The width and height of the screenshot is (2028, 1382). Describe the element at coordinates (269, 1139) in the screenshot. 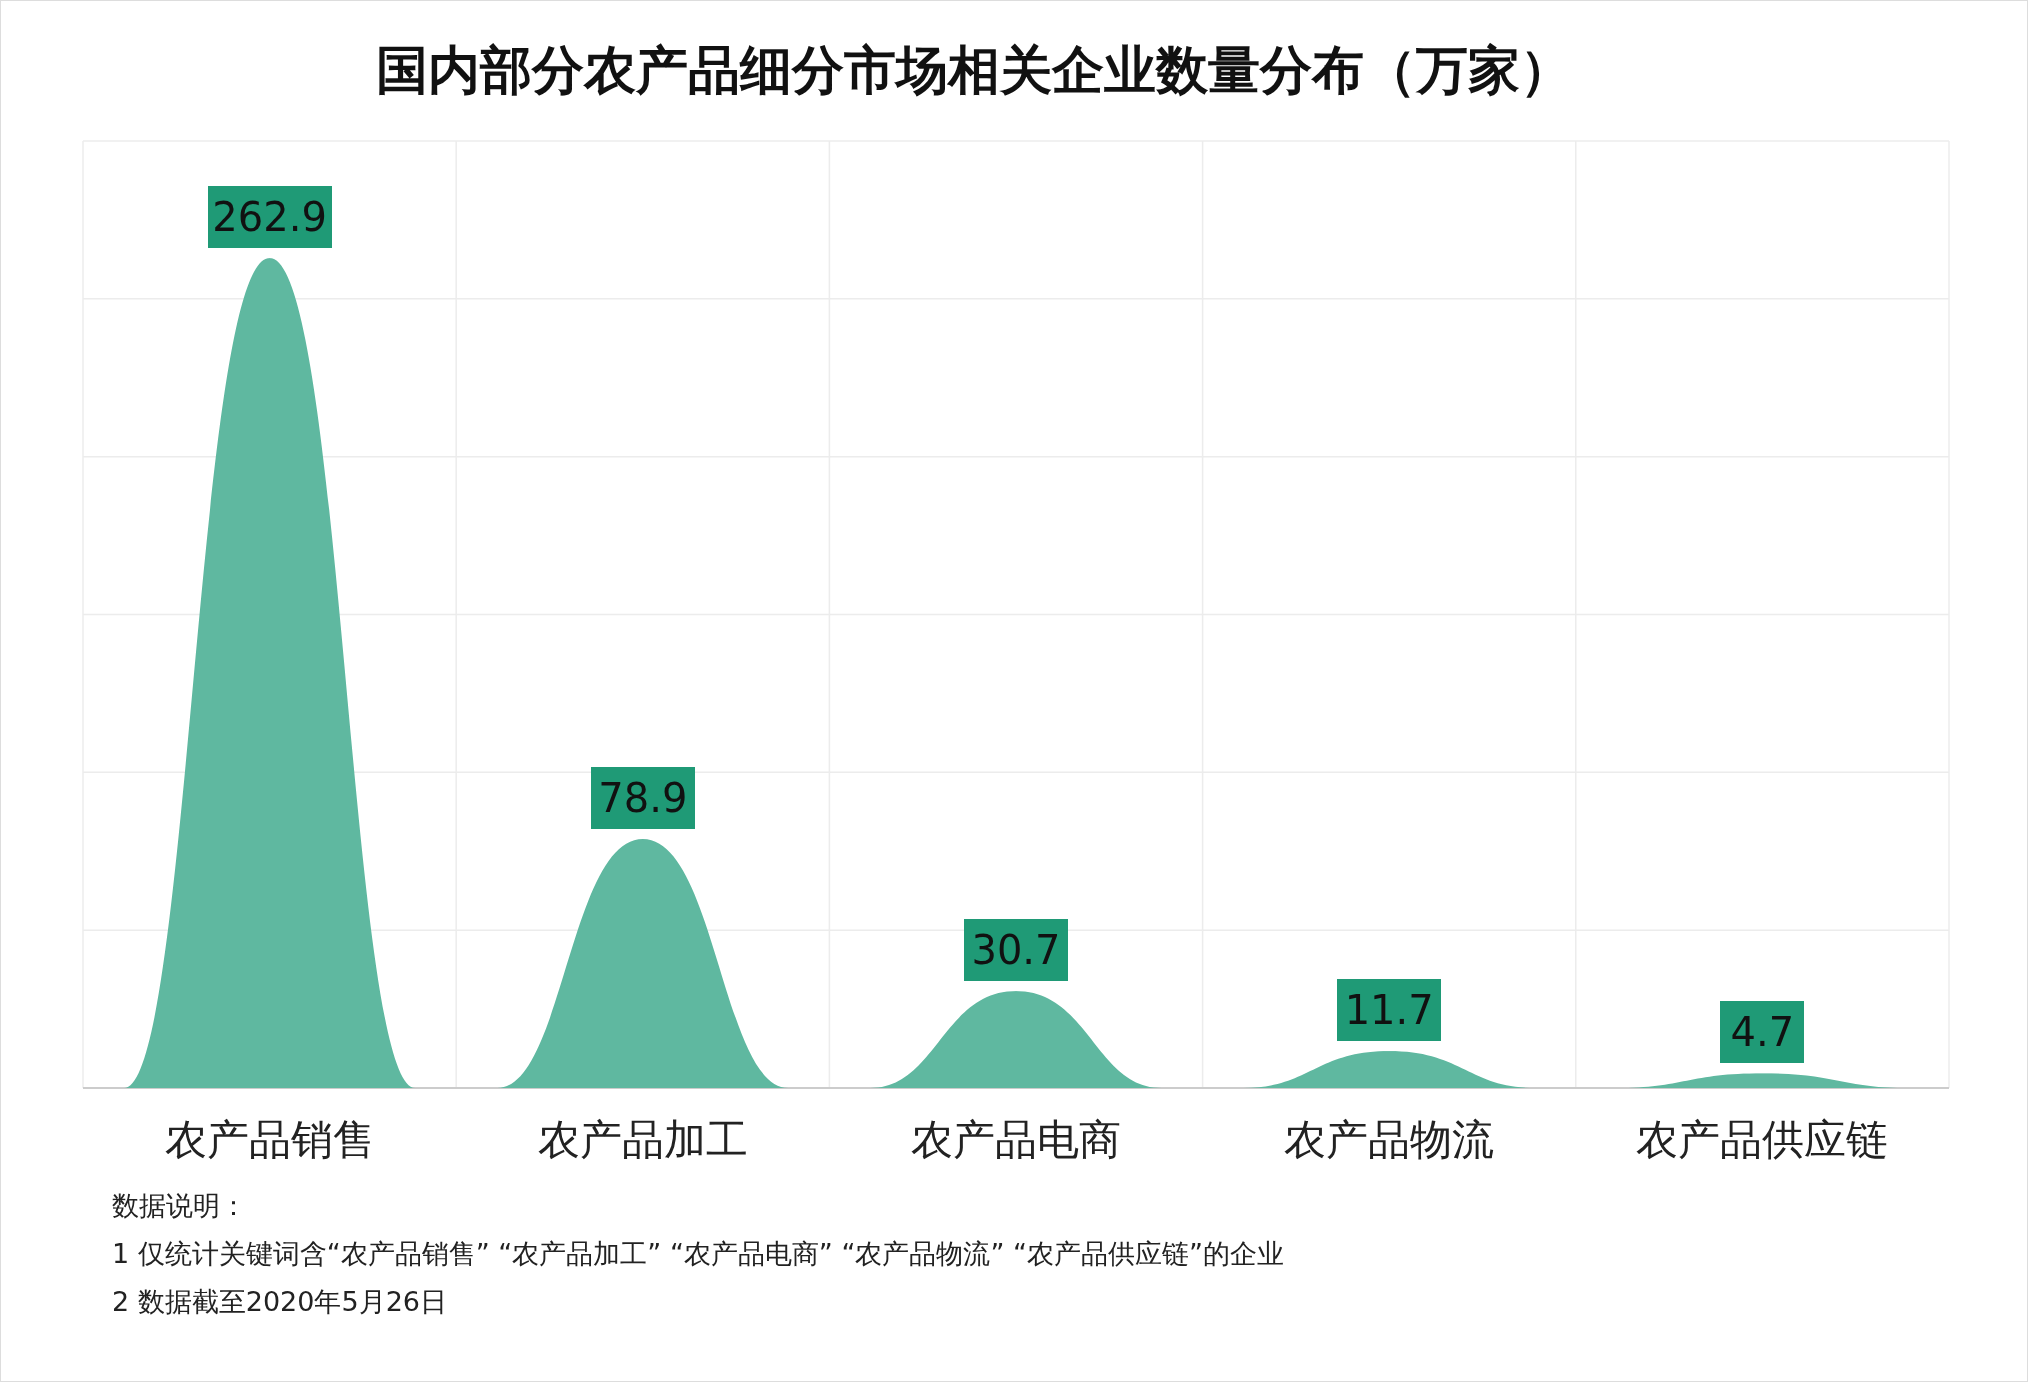

I see `x-tick-label: 农产品销售` at that location.